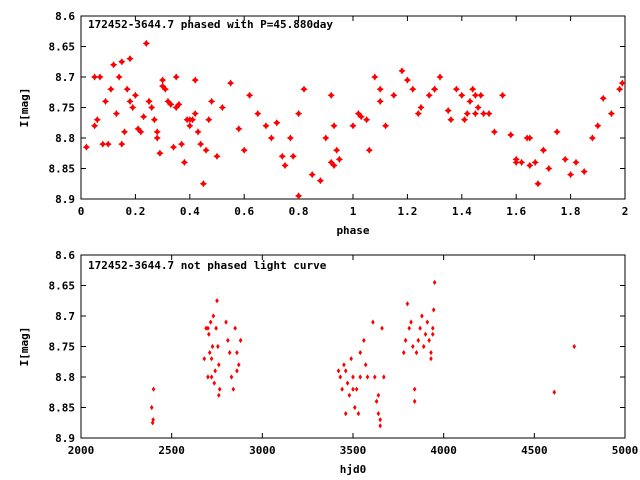  I want to click on y-tick-label: 8.6, so click(65, 16).